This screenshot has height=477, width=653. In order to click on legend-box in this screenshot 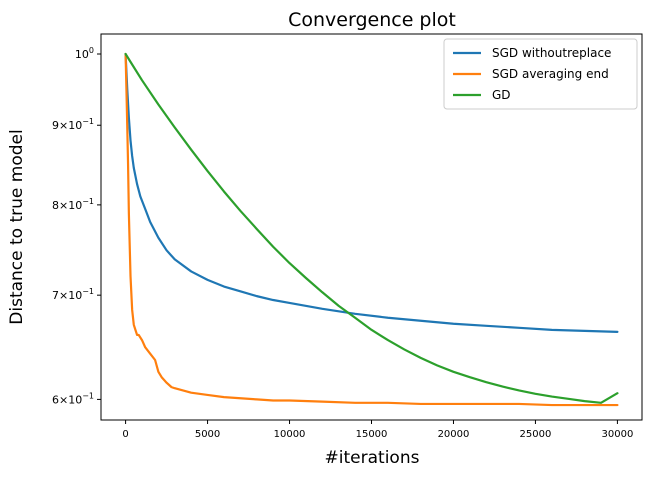, I will do `click(540, 74)`.